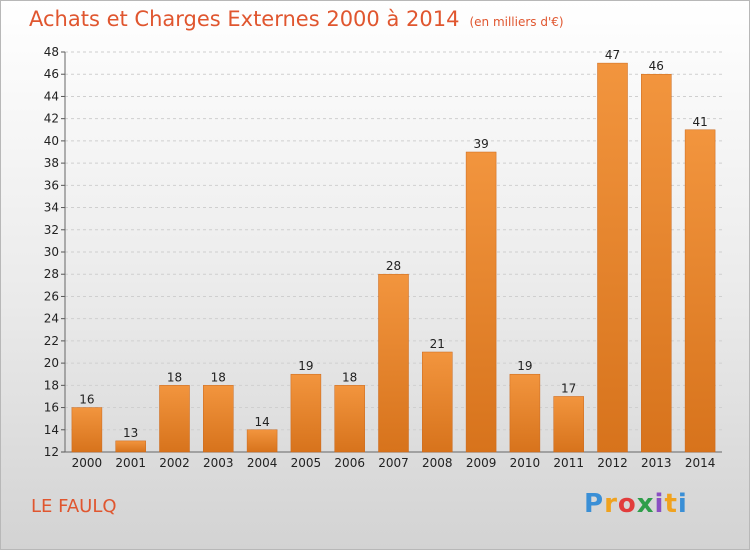 The image size is (750, 551). I want to click on data-label: 46, so click(656, 66).